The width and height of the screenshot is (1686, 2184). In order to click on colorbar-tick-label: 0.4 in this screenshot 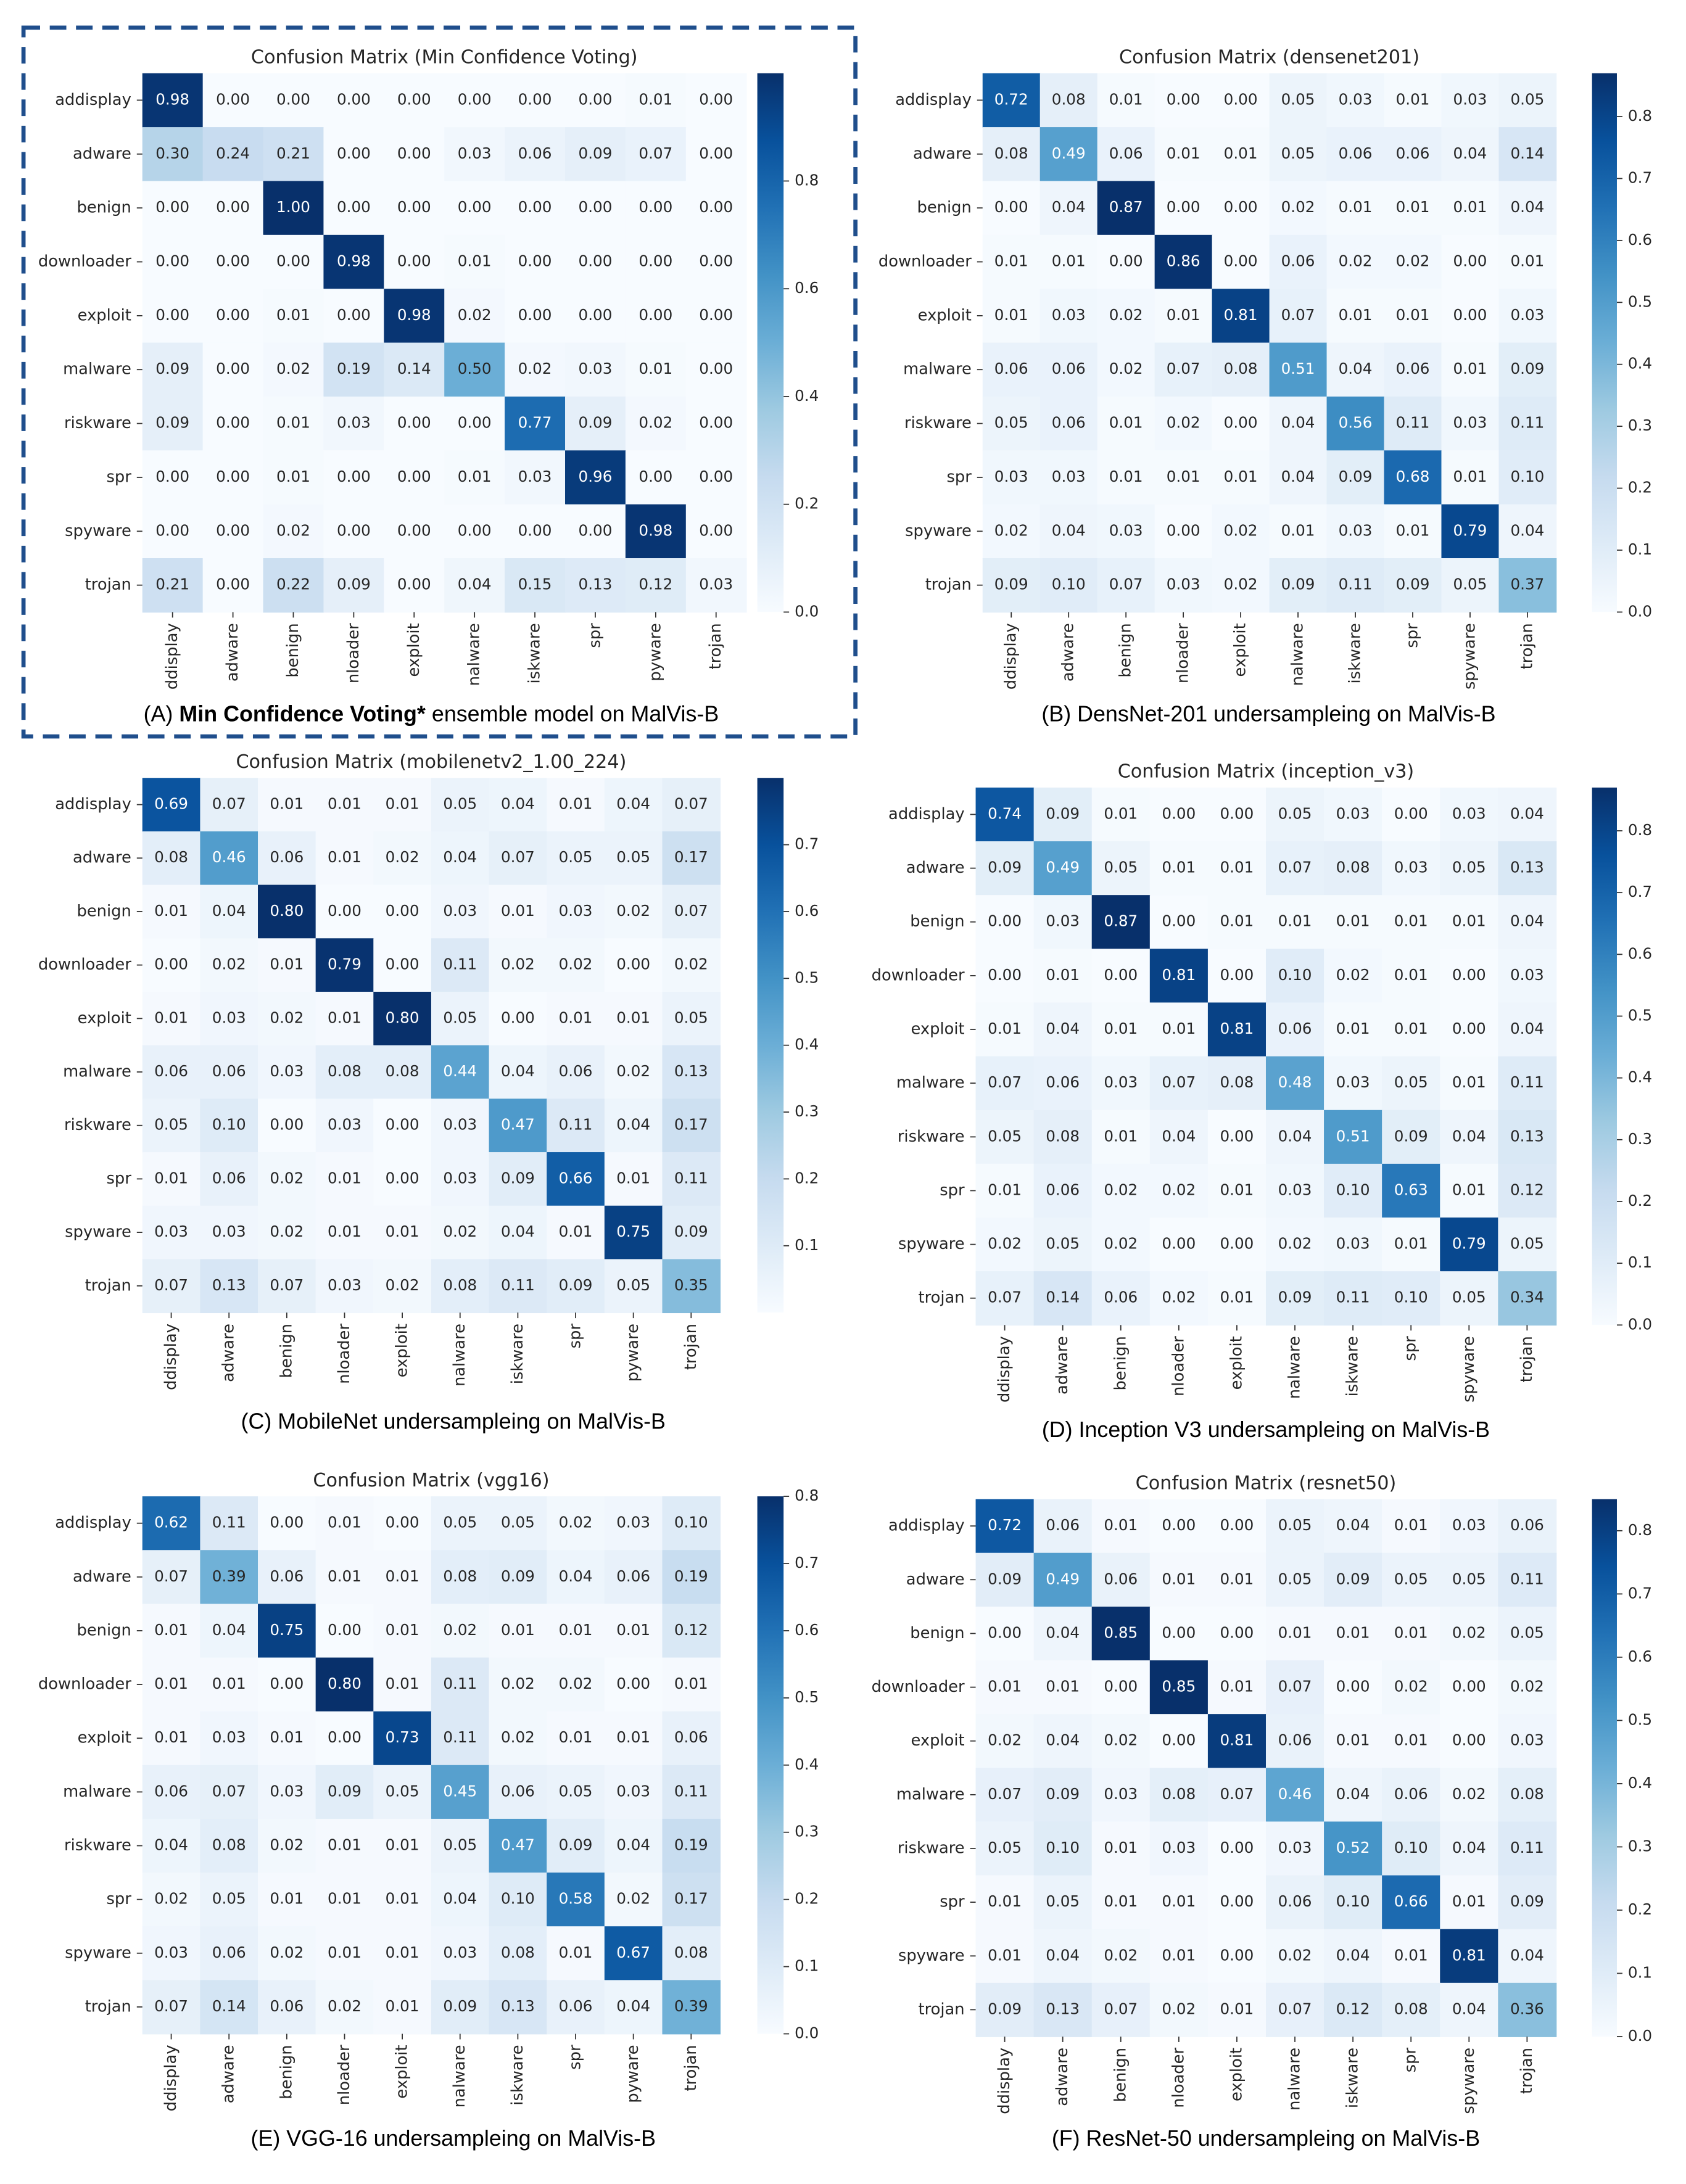, I will do `click(807, 1044)`.